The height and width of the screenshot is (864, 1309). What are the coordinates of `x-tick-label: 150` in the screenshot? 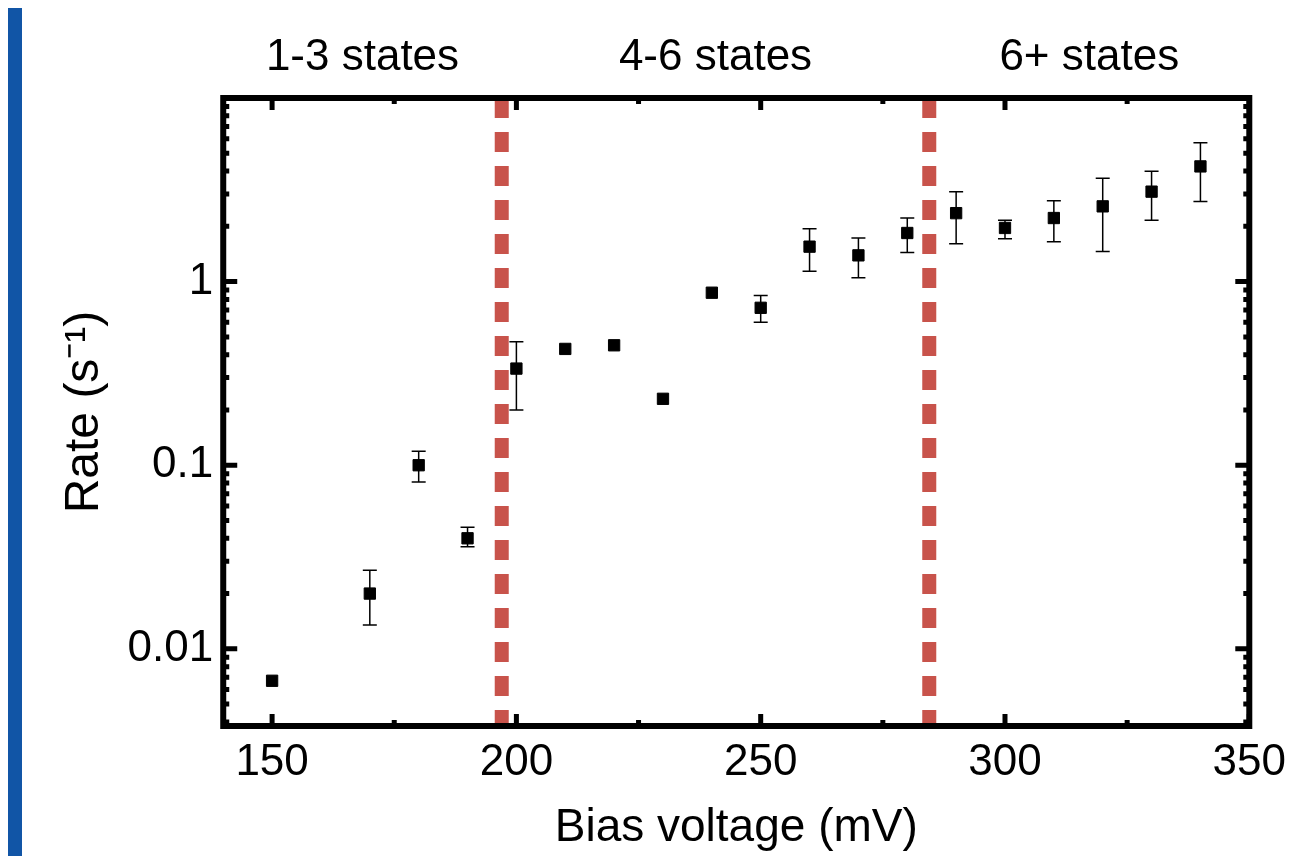 It's located at (272, 759).